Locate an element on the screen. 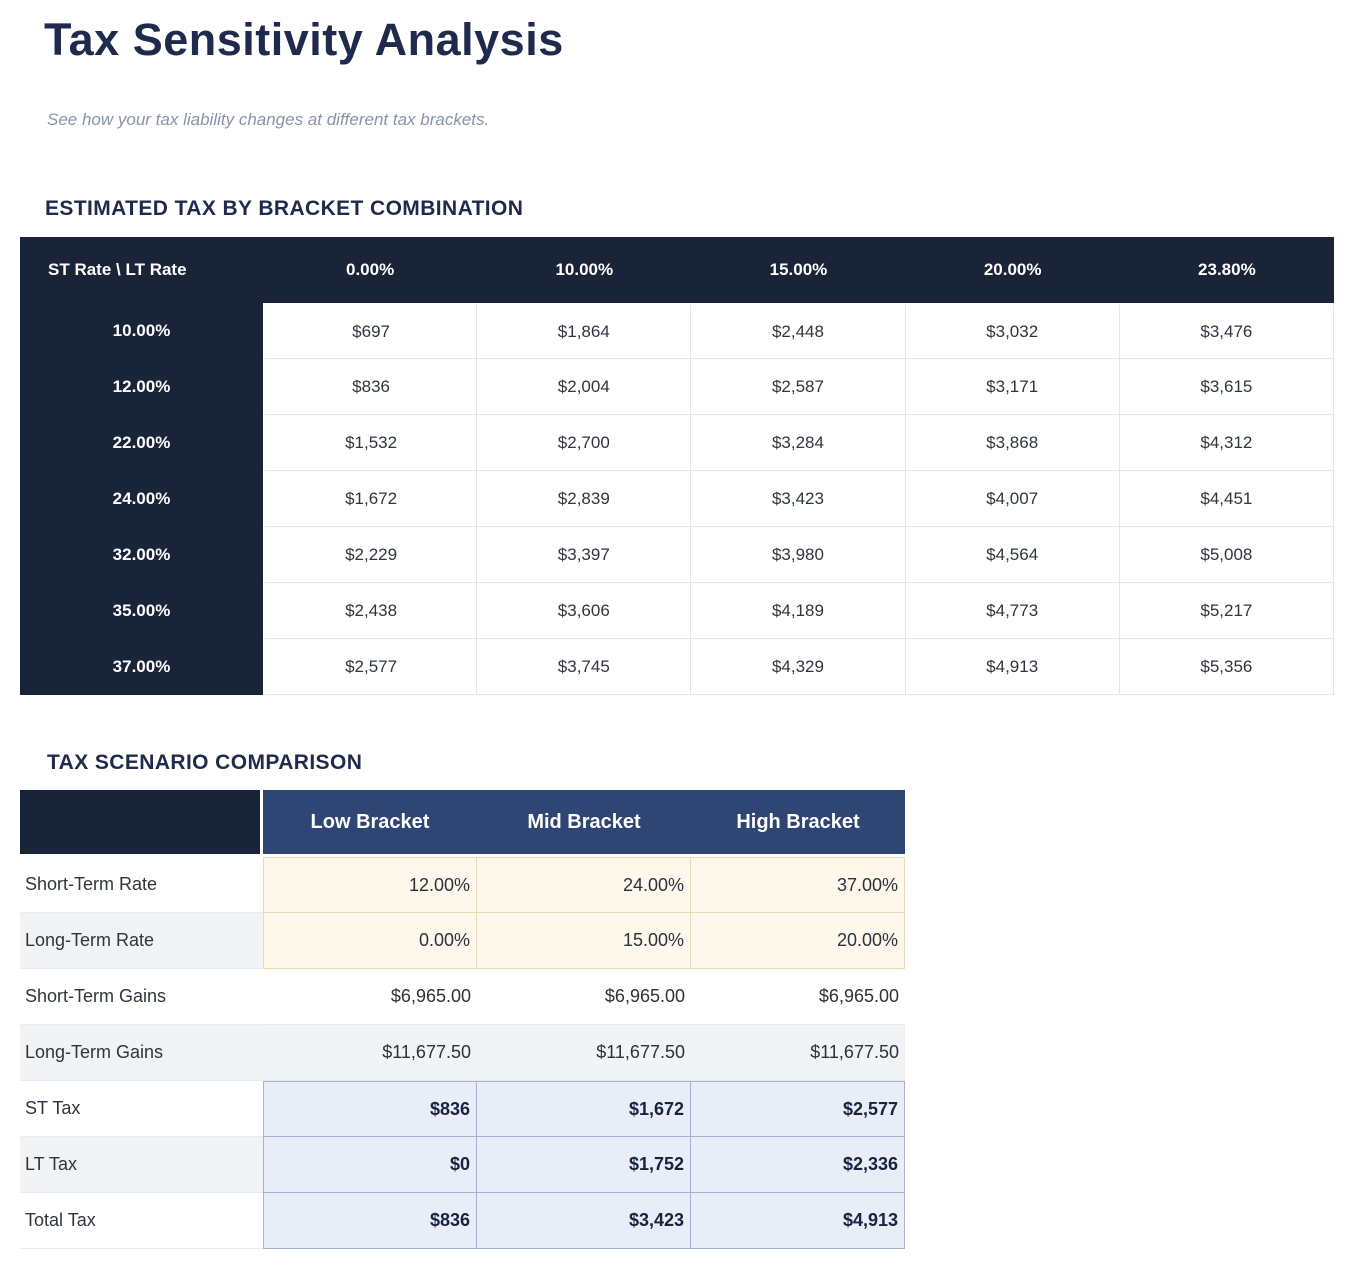 The width and height of the screenshot is (1354, 1267). lt-tax-result-cell: $2,336 is located at coordinates (798, 1165).